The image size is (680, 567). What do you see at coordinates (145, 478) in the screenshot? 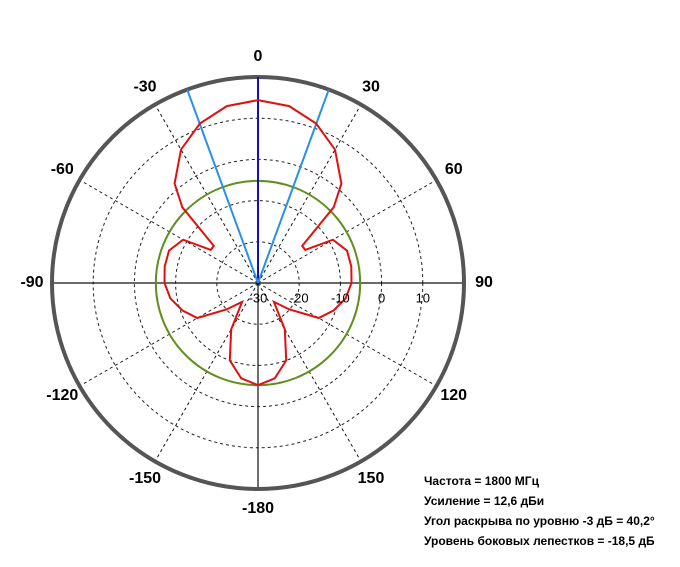
I see `angle-label: -150` at bounding box center [145, 478].